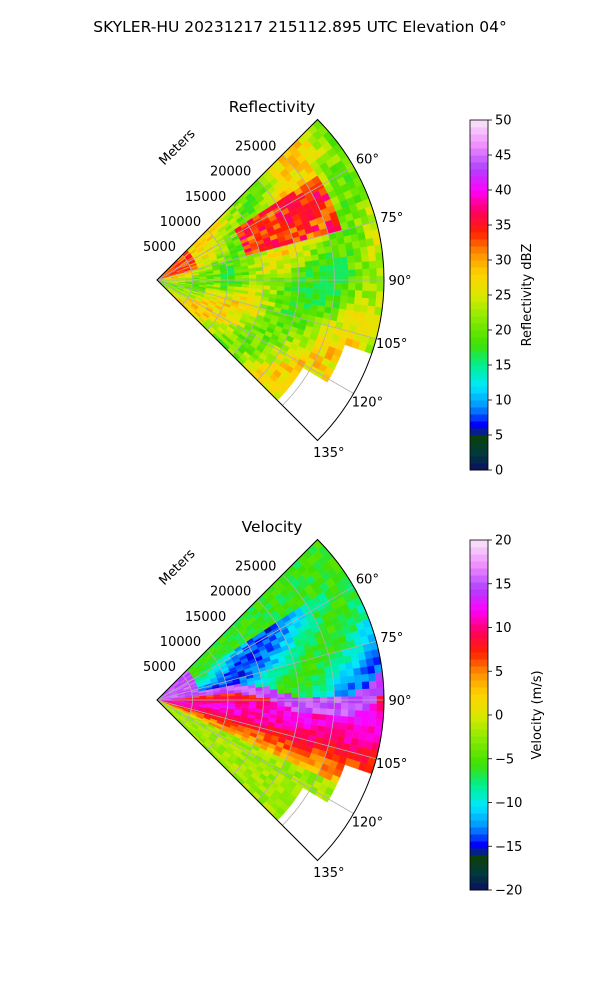 This screenshot has width=600, height=1004. Describe the element at coordinates (328, 873) in the screenshot. I see `theta-tick-label: 135°` at that location.